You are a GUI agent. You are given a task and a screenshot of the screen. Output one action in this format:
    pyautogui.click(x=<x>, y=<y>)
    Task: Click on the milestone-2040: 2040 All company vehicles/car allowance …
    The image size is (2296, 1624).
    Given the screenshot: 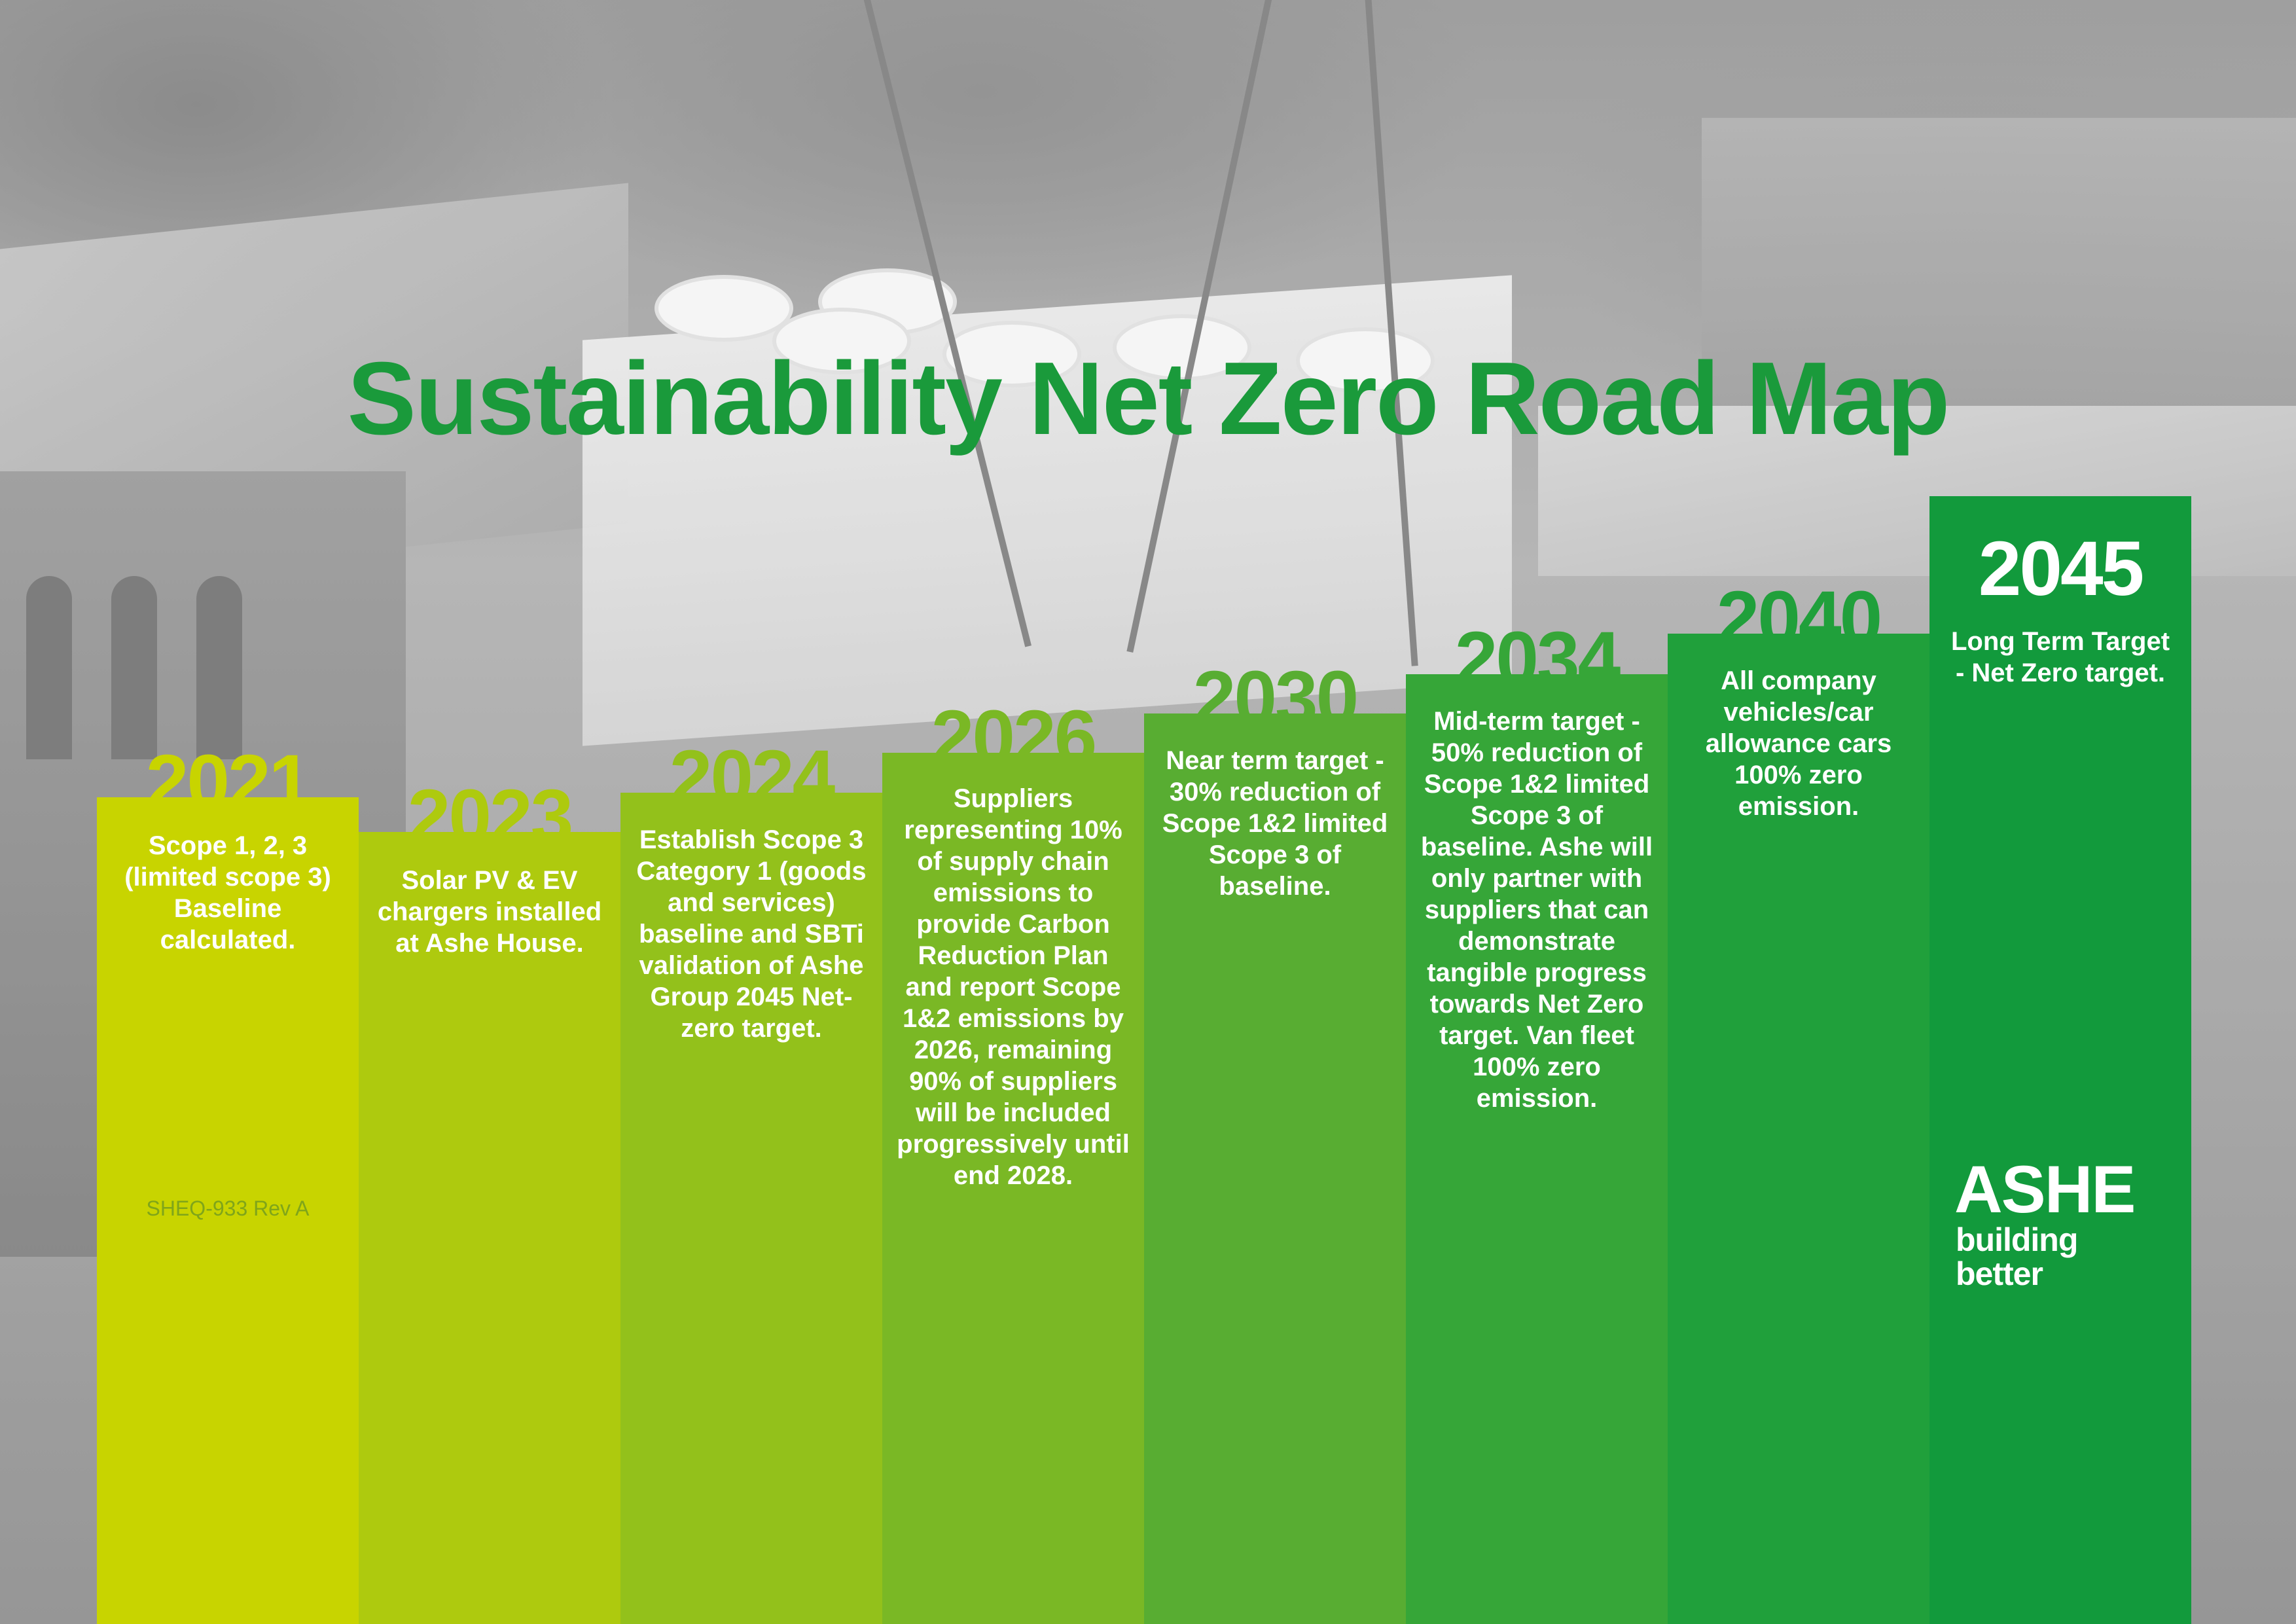 What is the action you would take?
    pyautogui.click(x=1798, y=1102)
    